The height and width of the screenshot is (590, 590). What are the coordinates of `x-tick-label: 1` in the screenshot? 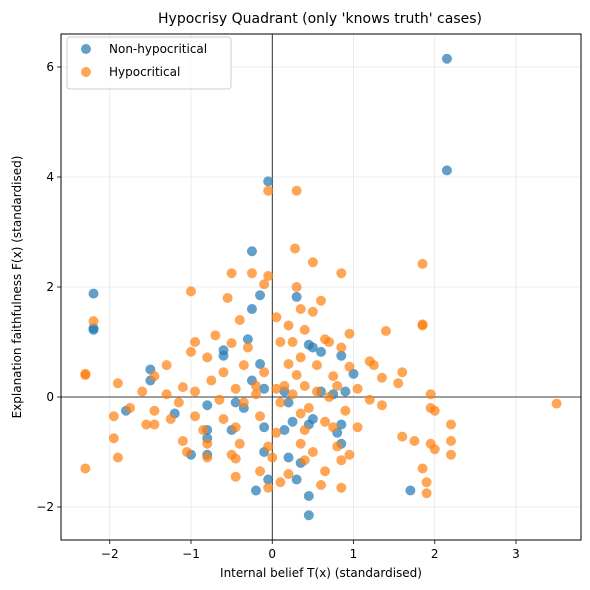 It's located at (354, 554).